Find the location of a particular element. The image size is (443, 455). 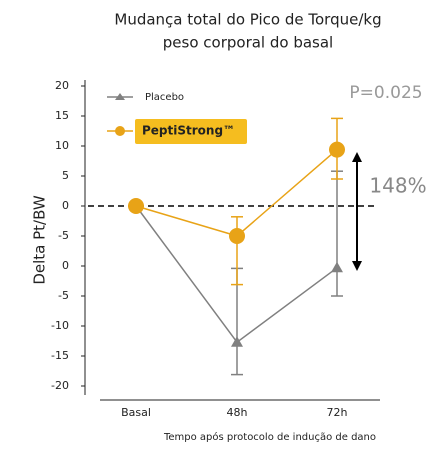

legend-label: Placebo is located at coordinates (164, 97).